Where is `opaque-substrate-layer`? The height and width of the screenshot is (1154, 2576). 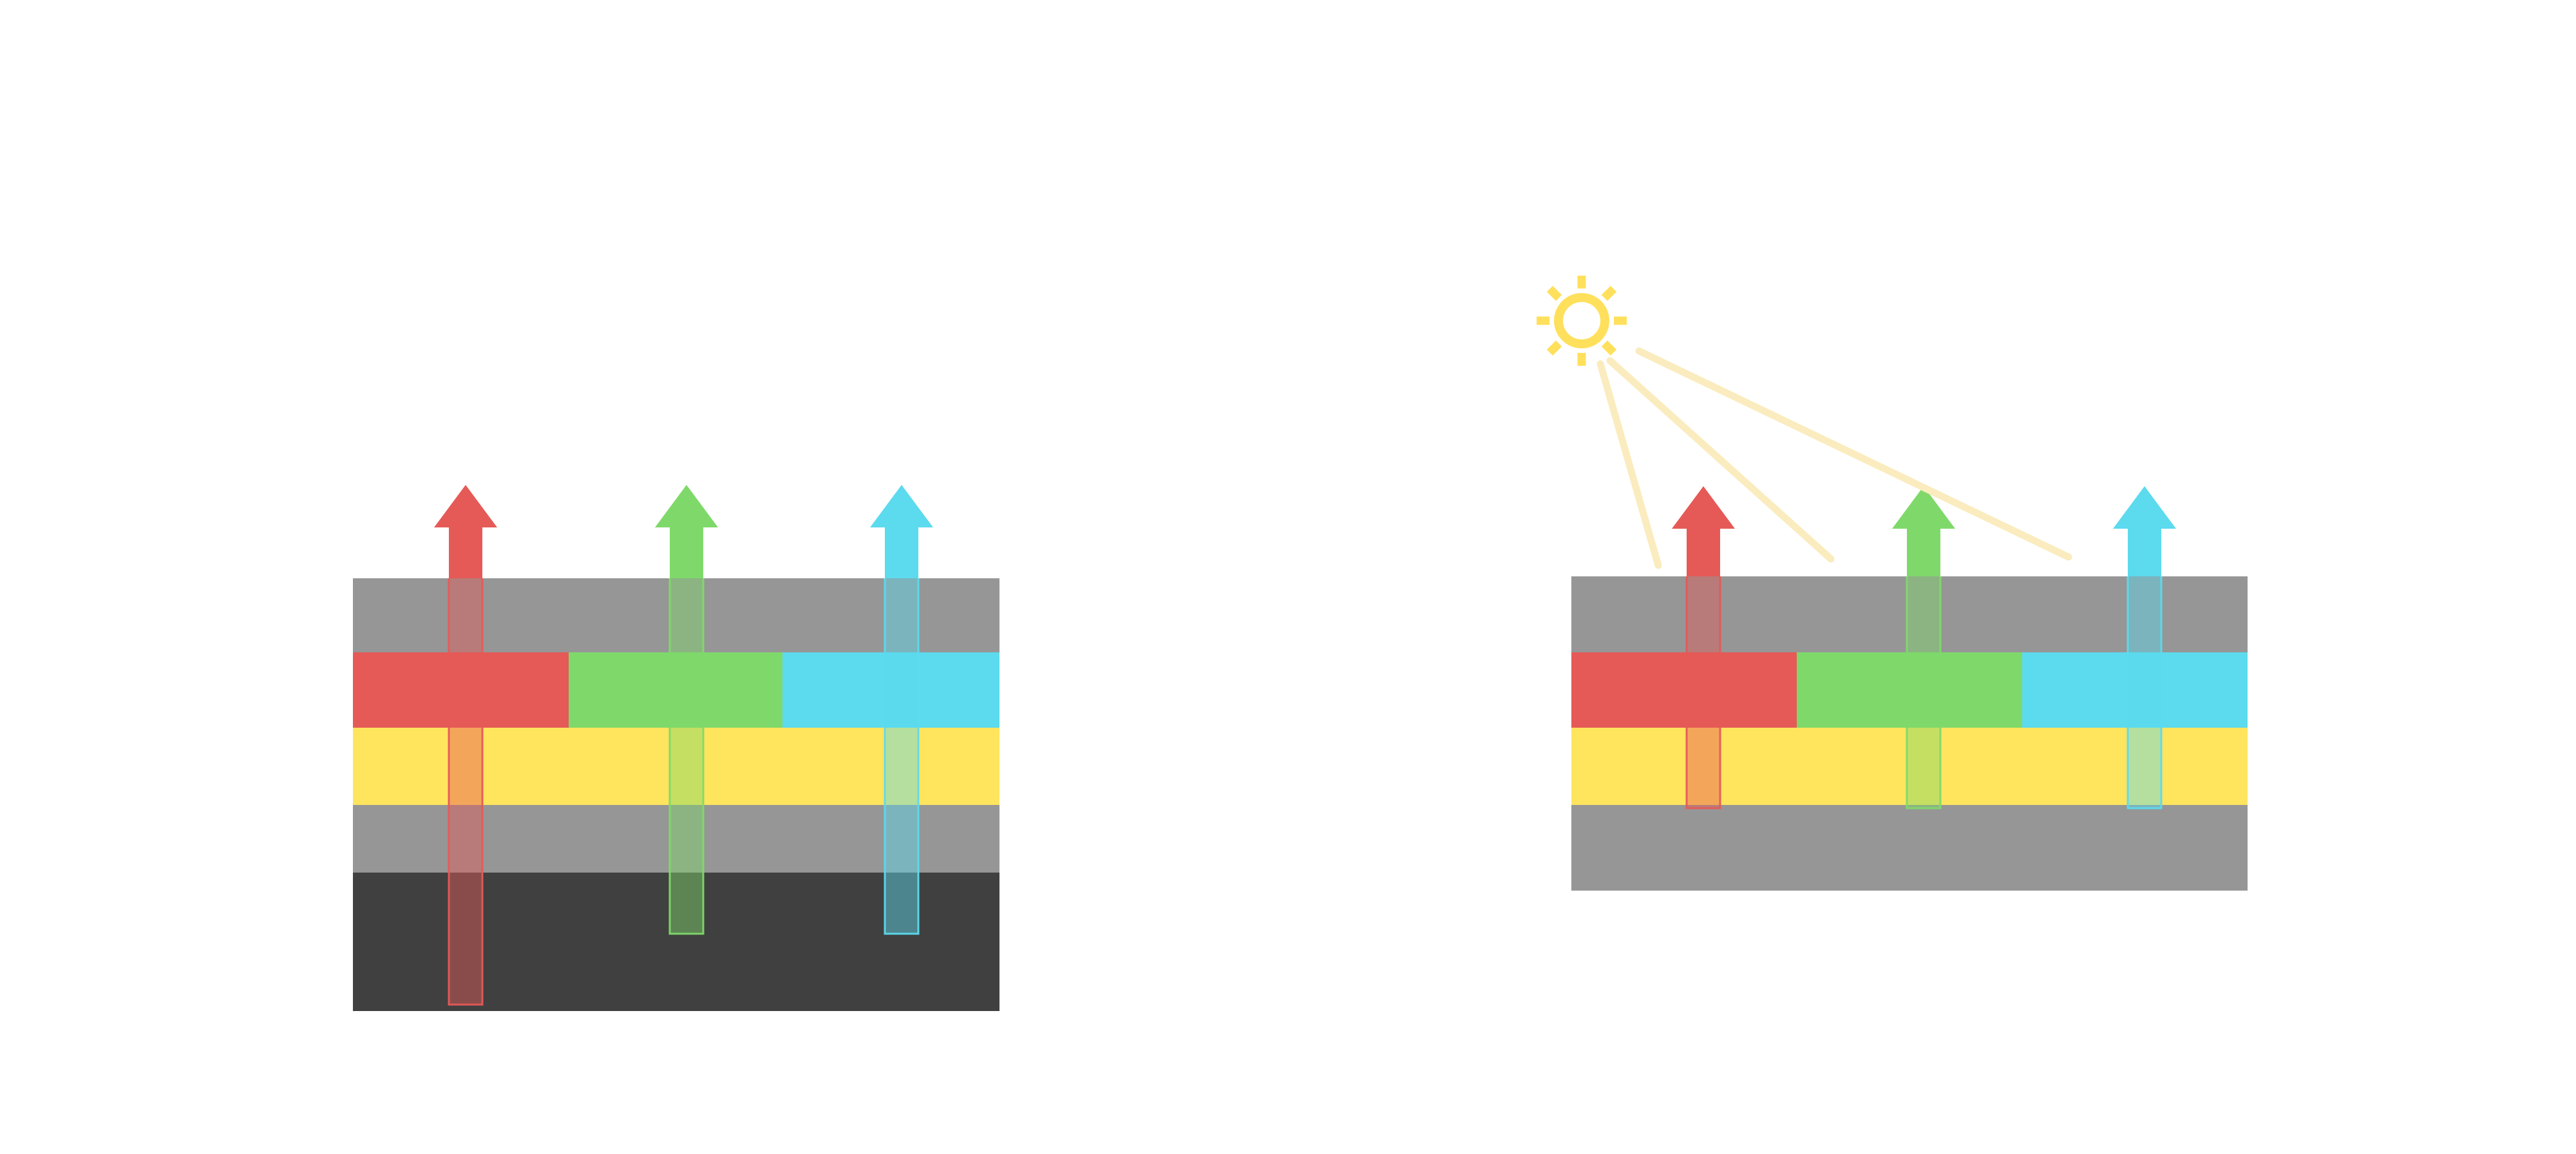 opaque-substrate-layer is located at coordinates (676, 942).